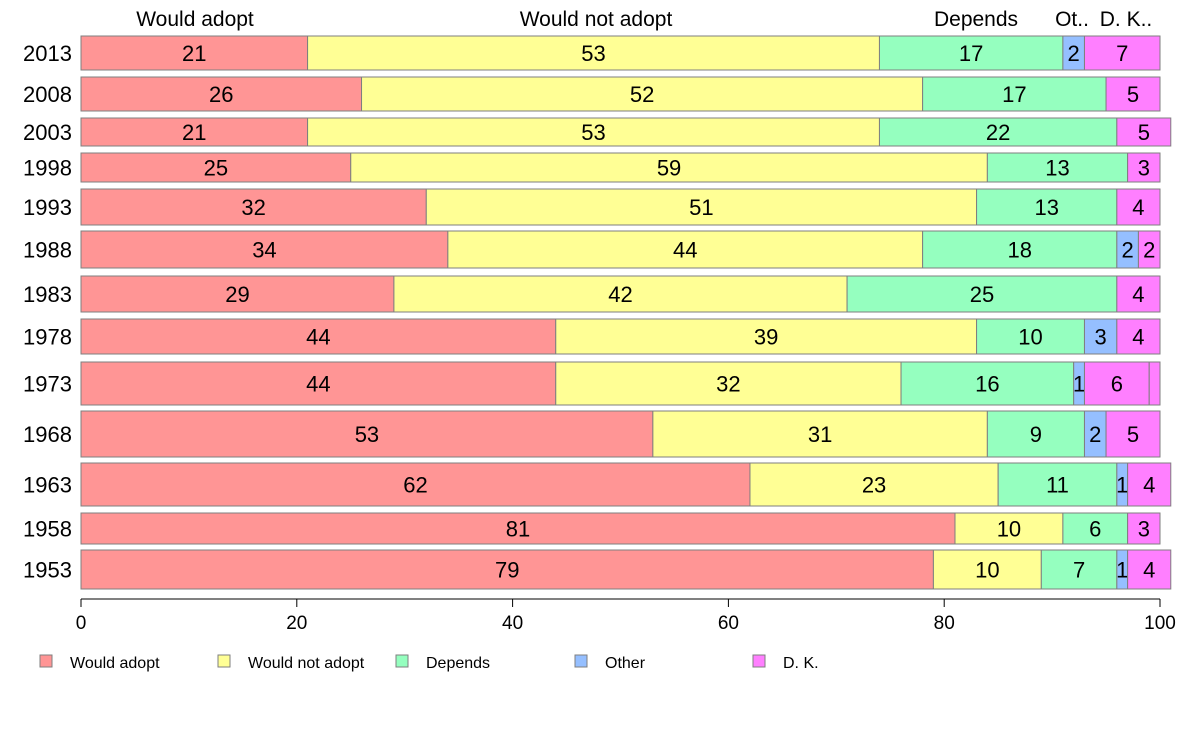  What do you see at coordinates (1019, 250) in the screenshot?
I see `data-label-1988-series-2: 18` at bounding box center [1019, 250].